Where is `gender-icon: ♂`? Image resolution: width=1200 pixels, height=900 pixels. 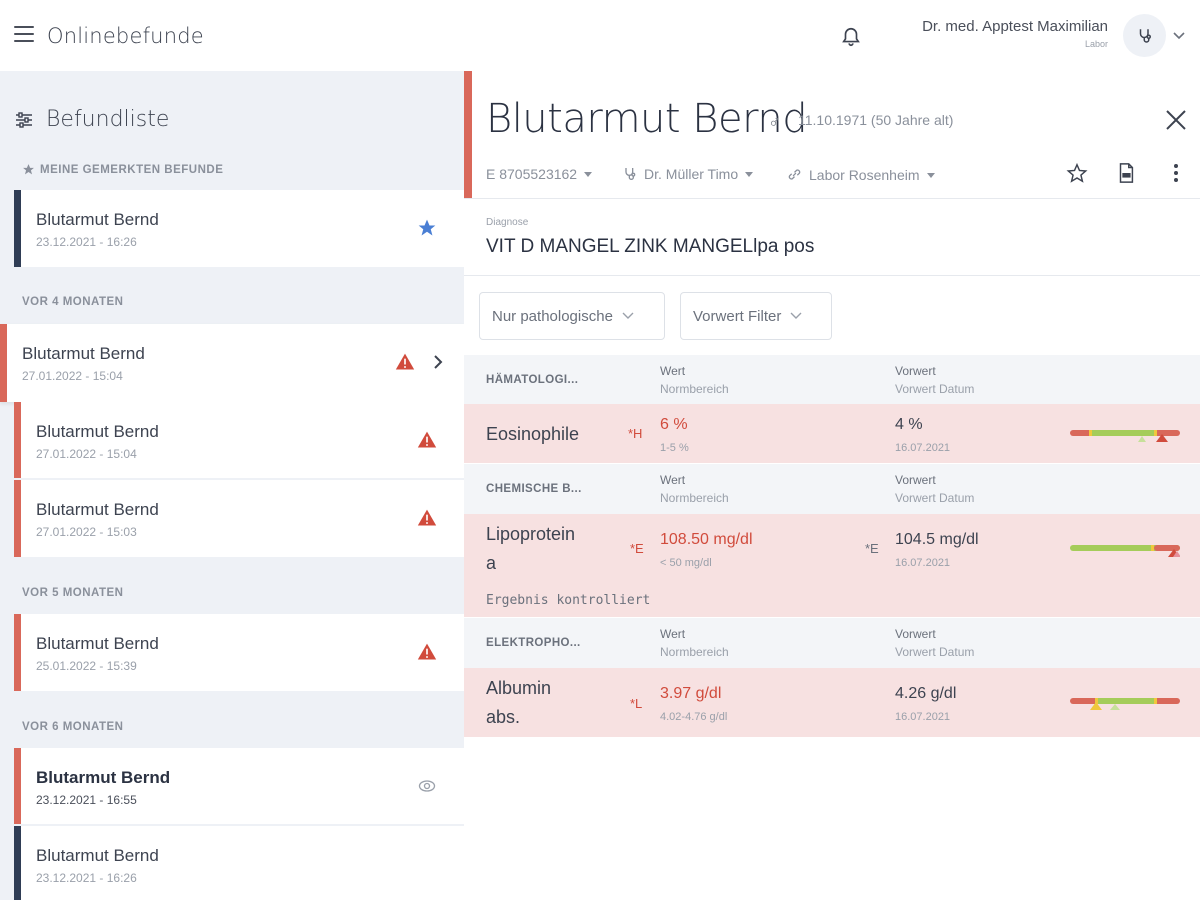 gender-icon: ♂ is located at coordinates (775, 122).